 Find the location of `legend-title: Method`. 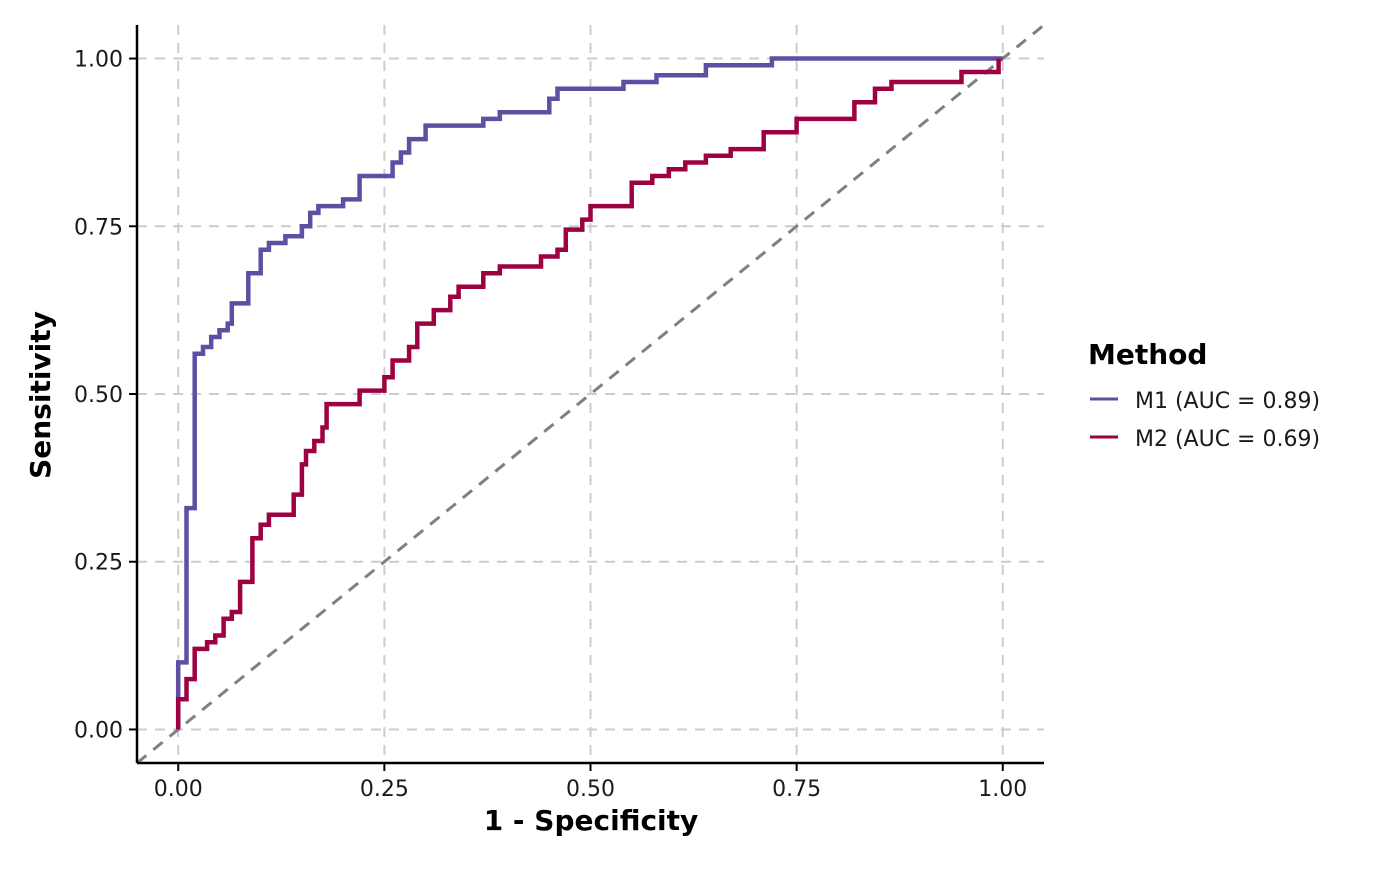

legend-title: Method is located at coordinates (1147, 354).